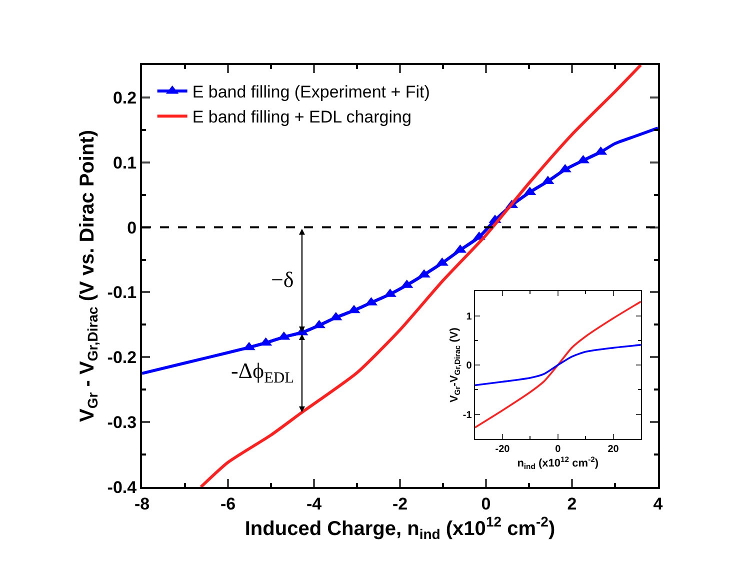  I want to click on y-tick-label: -0.4, so click(122, 487).